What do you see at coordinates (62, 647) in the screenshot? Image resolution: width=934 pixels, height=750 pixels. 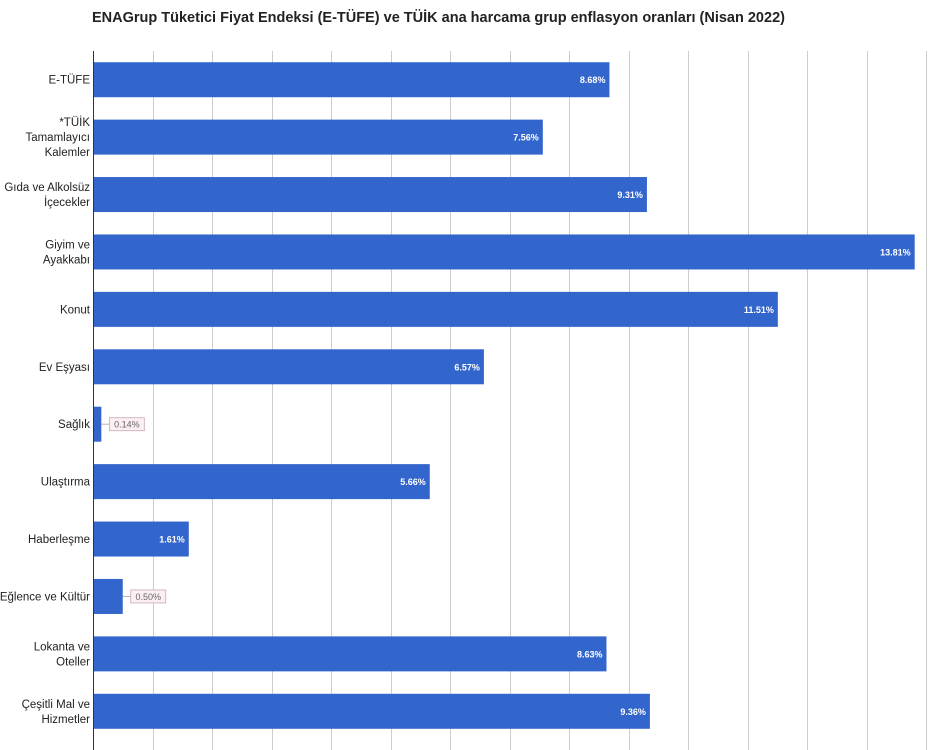 I see `category-label-line: Lokanta ve` at bounding box center [62, 647].